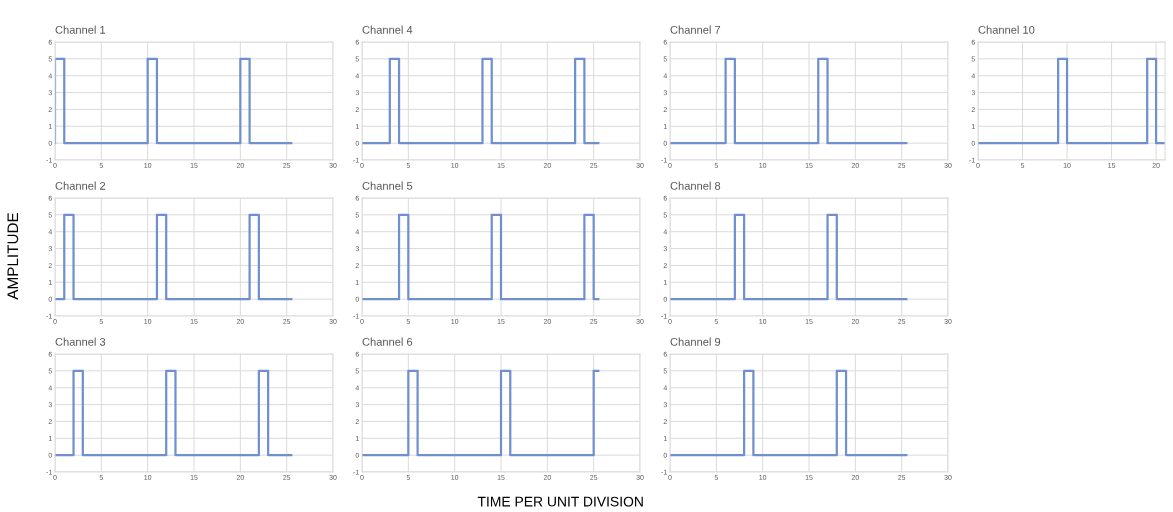 The height and width of the screenshot is (512, 1173). I want to click on chart-title: Channel 9, so click(695, 341).